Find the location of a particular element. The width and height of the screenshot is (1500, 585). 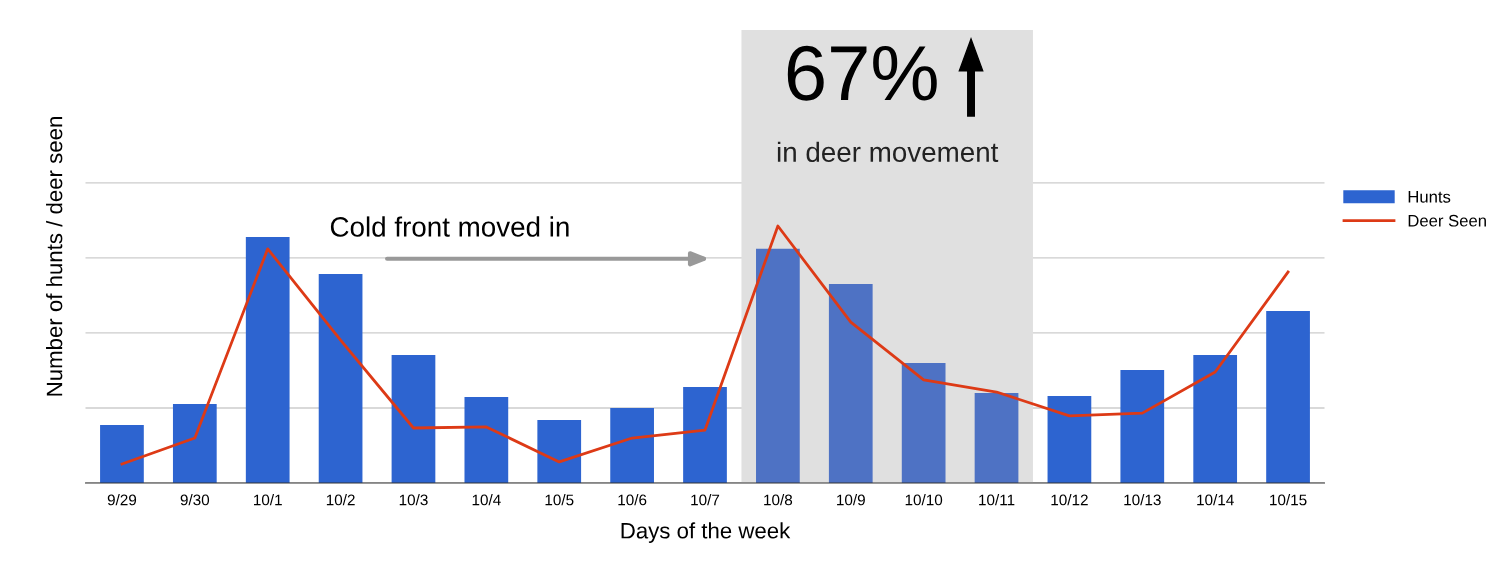

x-tick-label: 10/5 is located at coordinates (559, 500).